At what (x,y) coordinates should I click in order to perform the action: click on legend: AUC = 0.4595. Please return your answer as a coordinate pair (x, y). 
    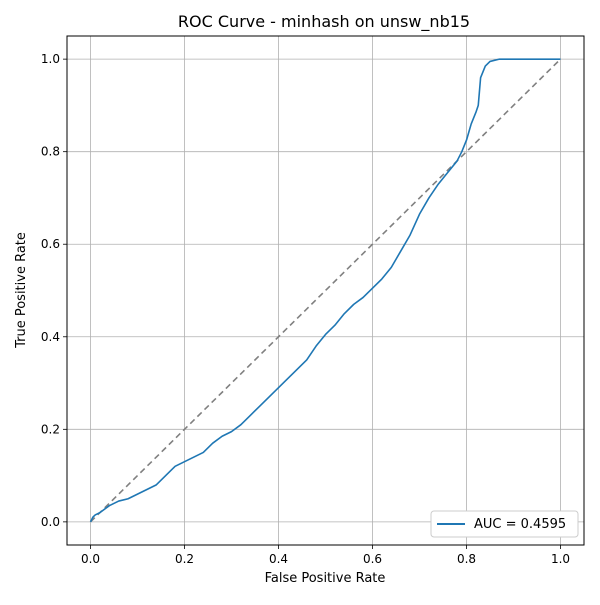
    Looking at the image, I should click on (504, 524).